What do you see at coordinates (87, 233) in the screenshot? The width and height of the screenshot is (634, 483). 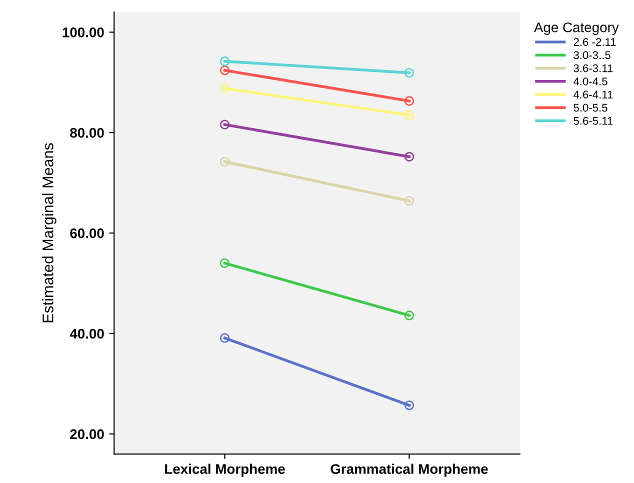 I see `y-tick-label: 60.00` at bounding box center [87, 233].